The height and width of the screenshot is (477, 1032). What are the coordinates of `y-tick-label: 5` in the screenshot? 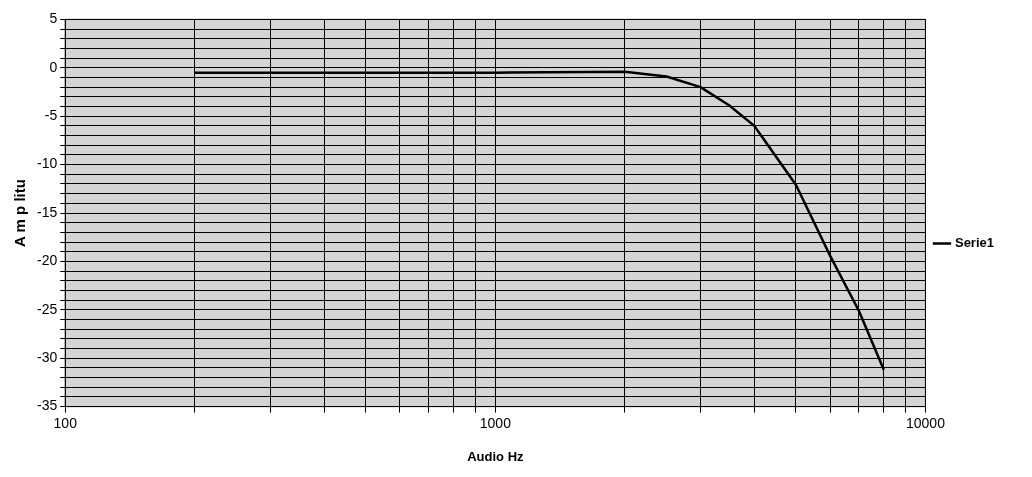 It's located at (53, 18).